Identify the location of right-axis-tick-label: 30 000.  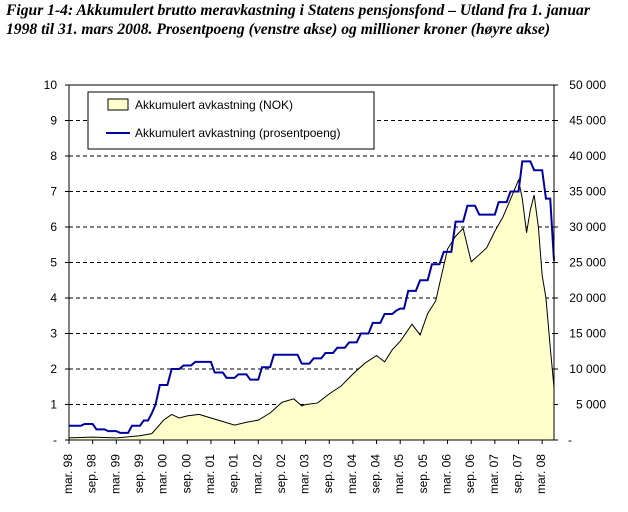
(587, 227).